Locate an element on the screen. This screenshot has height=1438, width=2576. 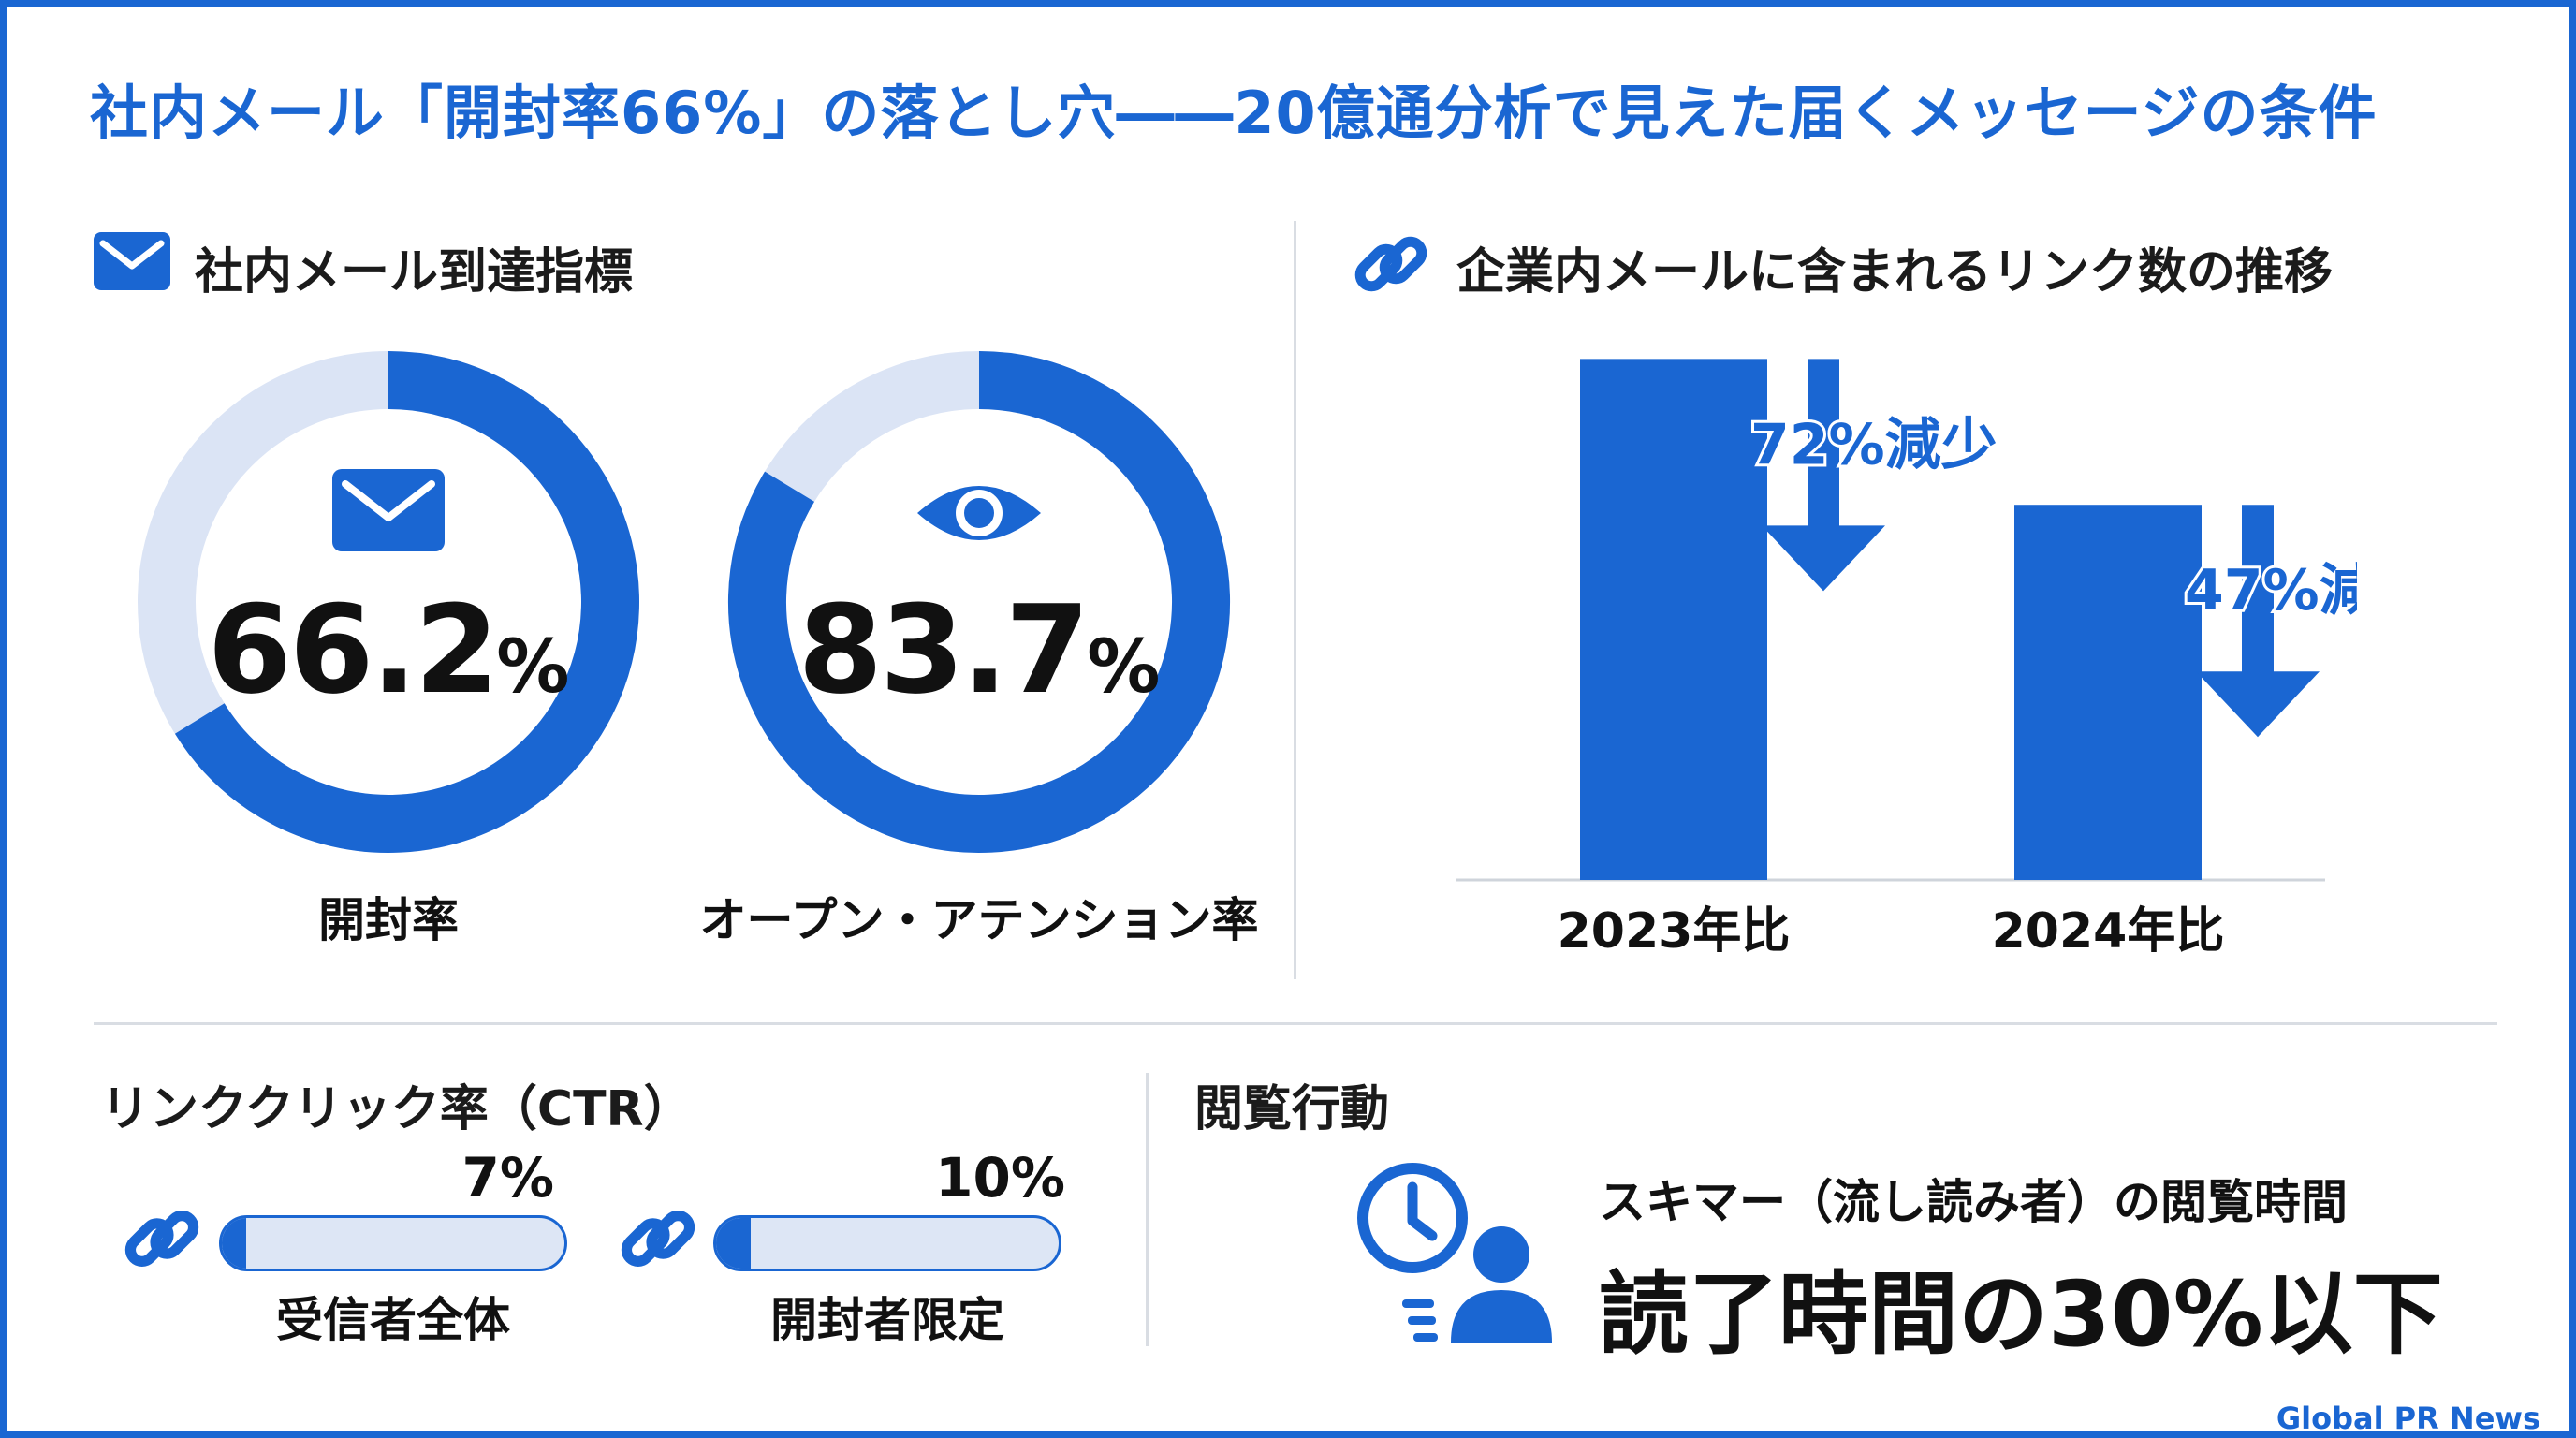
ctr-bar-all is located at coordinates (393, 1243).